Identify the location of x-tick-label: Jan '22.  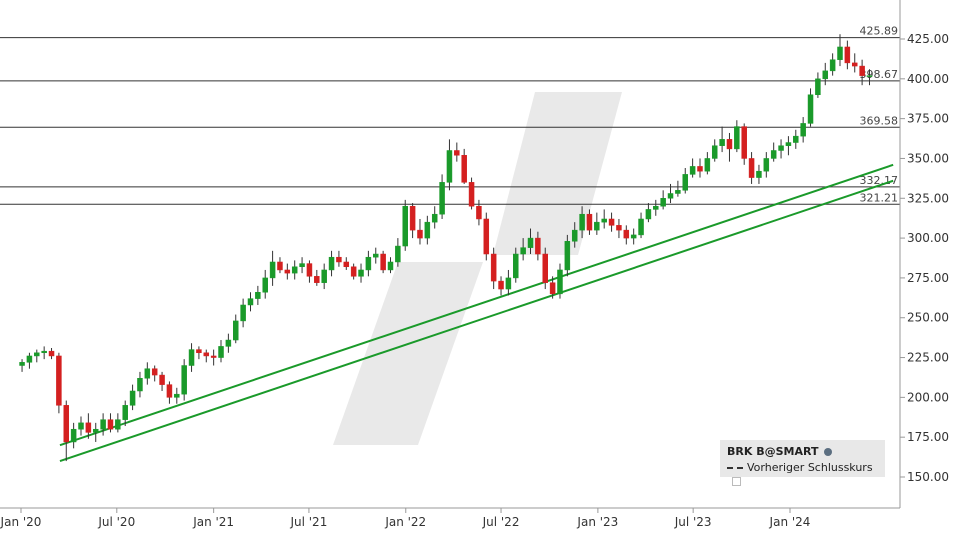
(405, 522).